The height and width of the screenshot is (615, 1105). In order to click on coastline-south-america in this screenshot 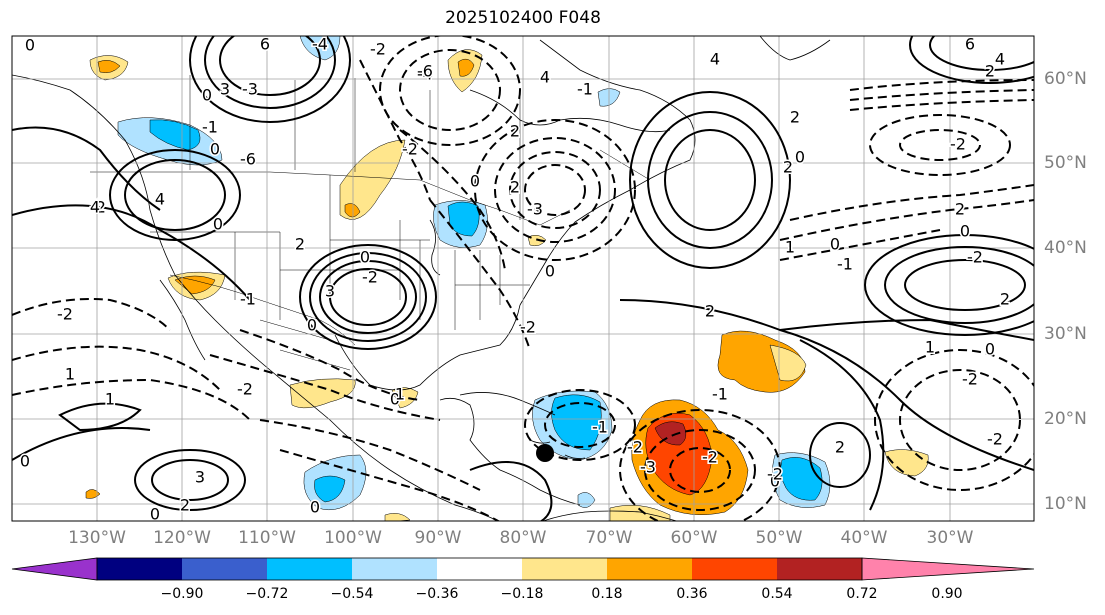, I will do `click(610, 515)`.